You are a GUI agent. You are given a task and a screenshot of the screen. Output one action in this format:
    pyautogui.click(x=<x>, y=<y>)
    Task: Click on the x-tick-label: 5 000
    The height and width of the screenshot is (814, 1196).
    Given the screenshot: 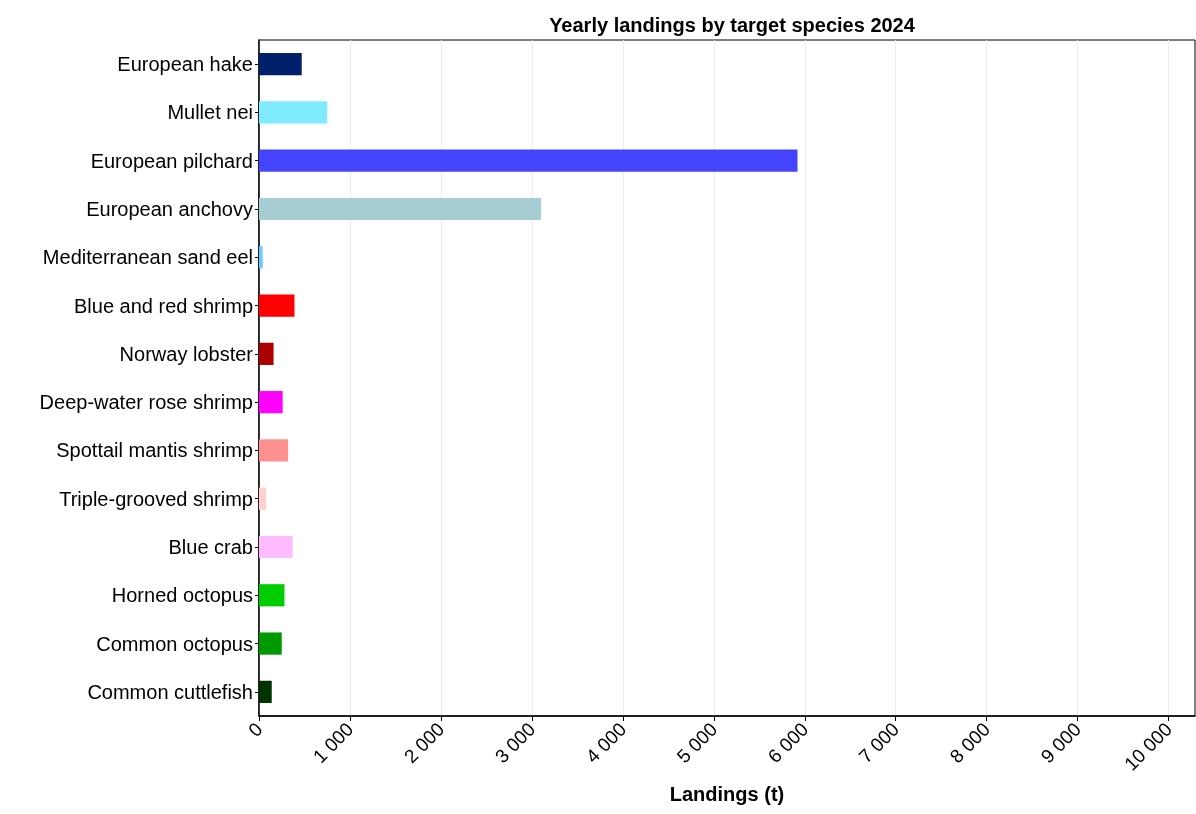 What is the action you would take?
    pyautogui.click(x=697, y=743)
    